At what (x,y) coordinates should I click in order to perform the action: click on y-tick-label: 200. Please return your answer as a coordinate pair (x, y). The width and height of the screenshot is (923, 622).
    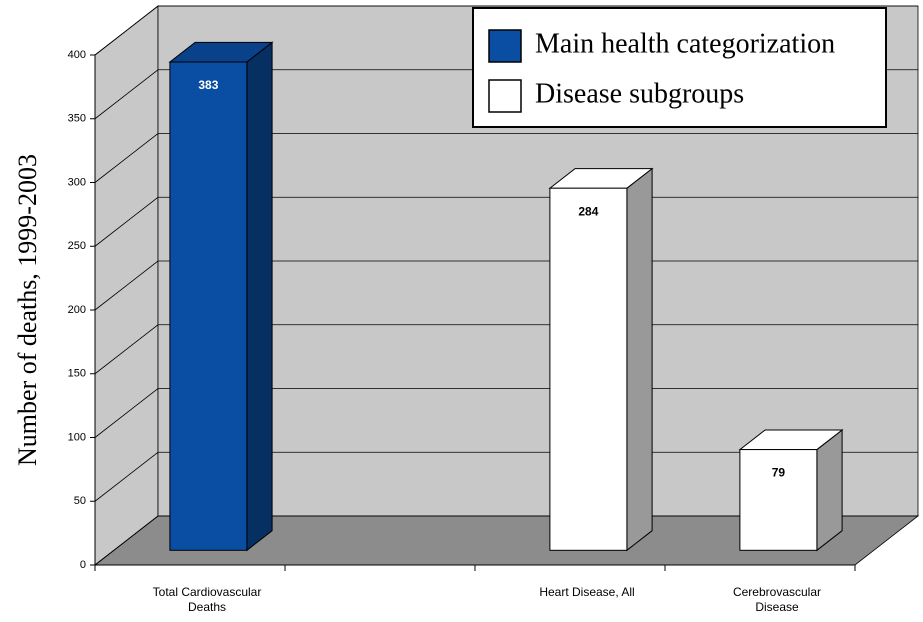
    Looking at the image, I should click on (77, 310).